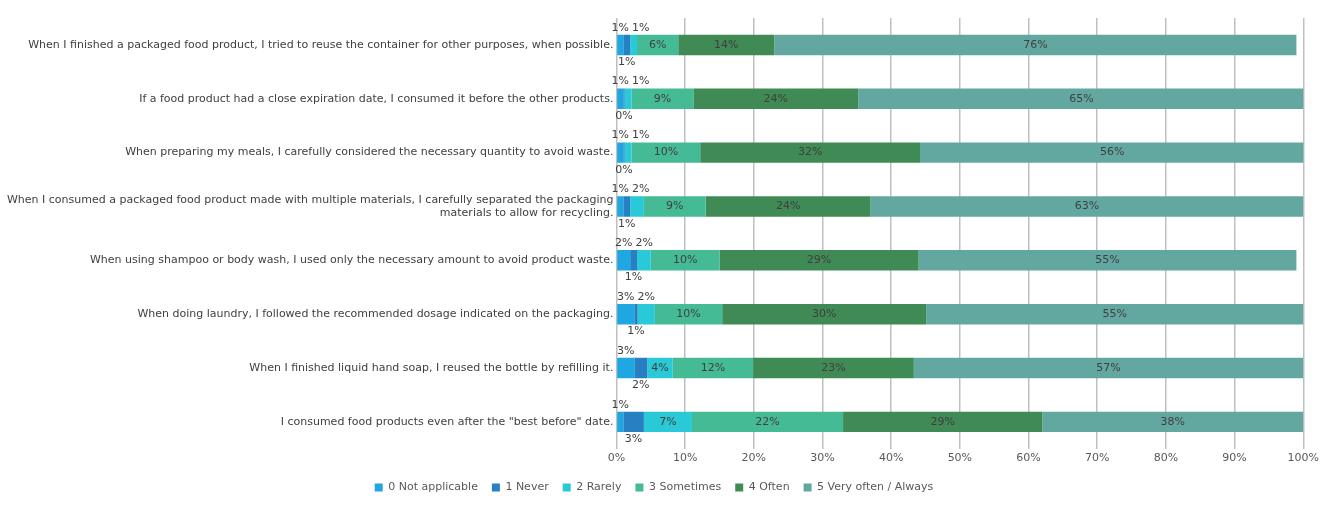 This screenshot has height=505, width=1322. Describe the element at coordinates (321, 44) in the screenshot. I see `y-tick-label: When I finished a packaged food product, I tried to reuse the container for other purposes, when possible.` at that location.